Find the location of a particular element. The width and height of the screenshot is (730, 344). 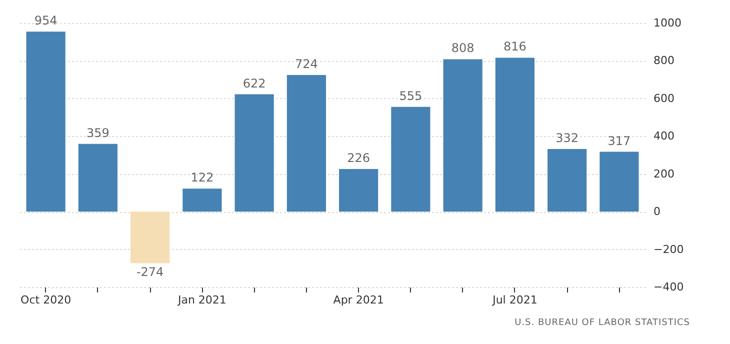

x-tick-label: Jan 2021 is located at coordinates (201, 300).